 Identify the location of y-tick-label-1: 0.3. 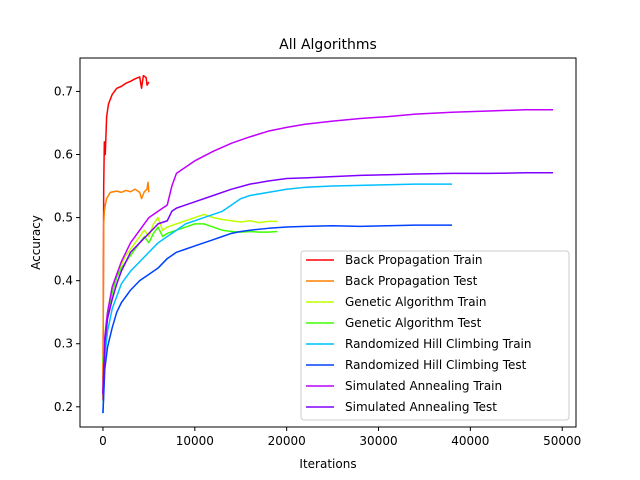
(63, 344).